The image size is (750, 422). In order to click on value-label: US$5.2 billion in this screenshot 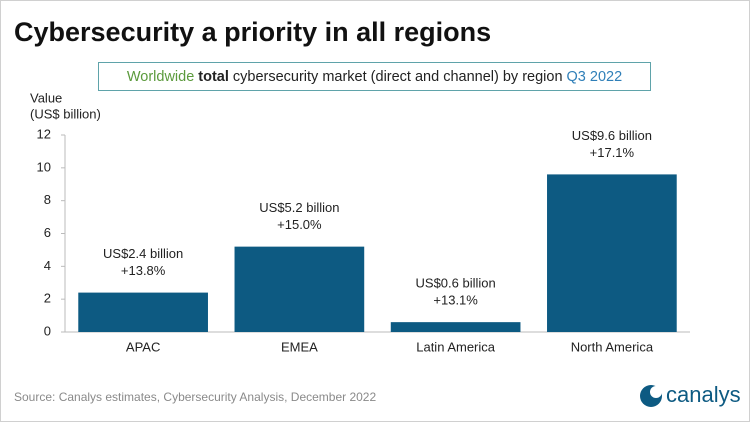, I will do `click(299, 207)`.